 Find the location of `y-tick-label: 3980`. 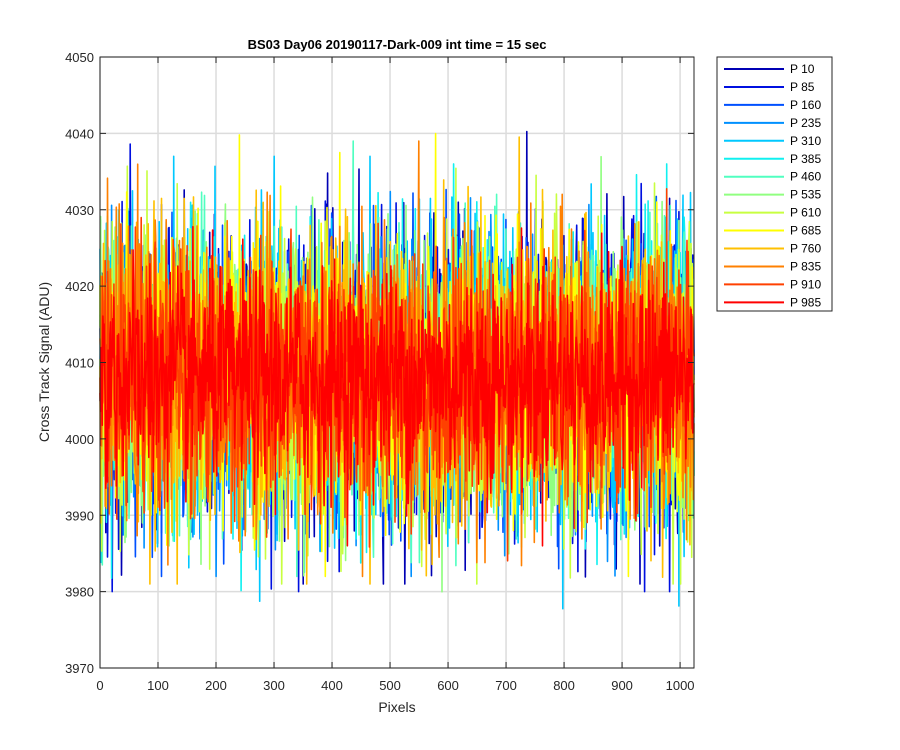

y-tick-label: 3980 is located at coordinates (79, 592).